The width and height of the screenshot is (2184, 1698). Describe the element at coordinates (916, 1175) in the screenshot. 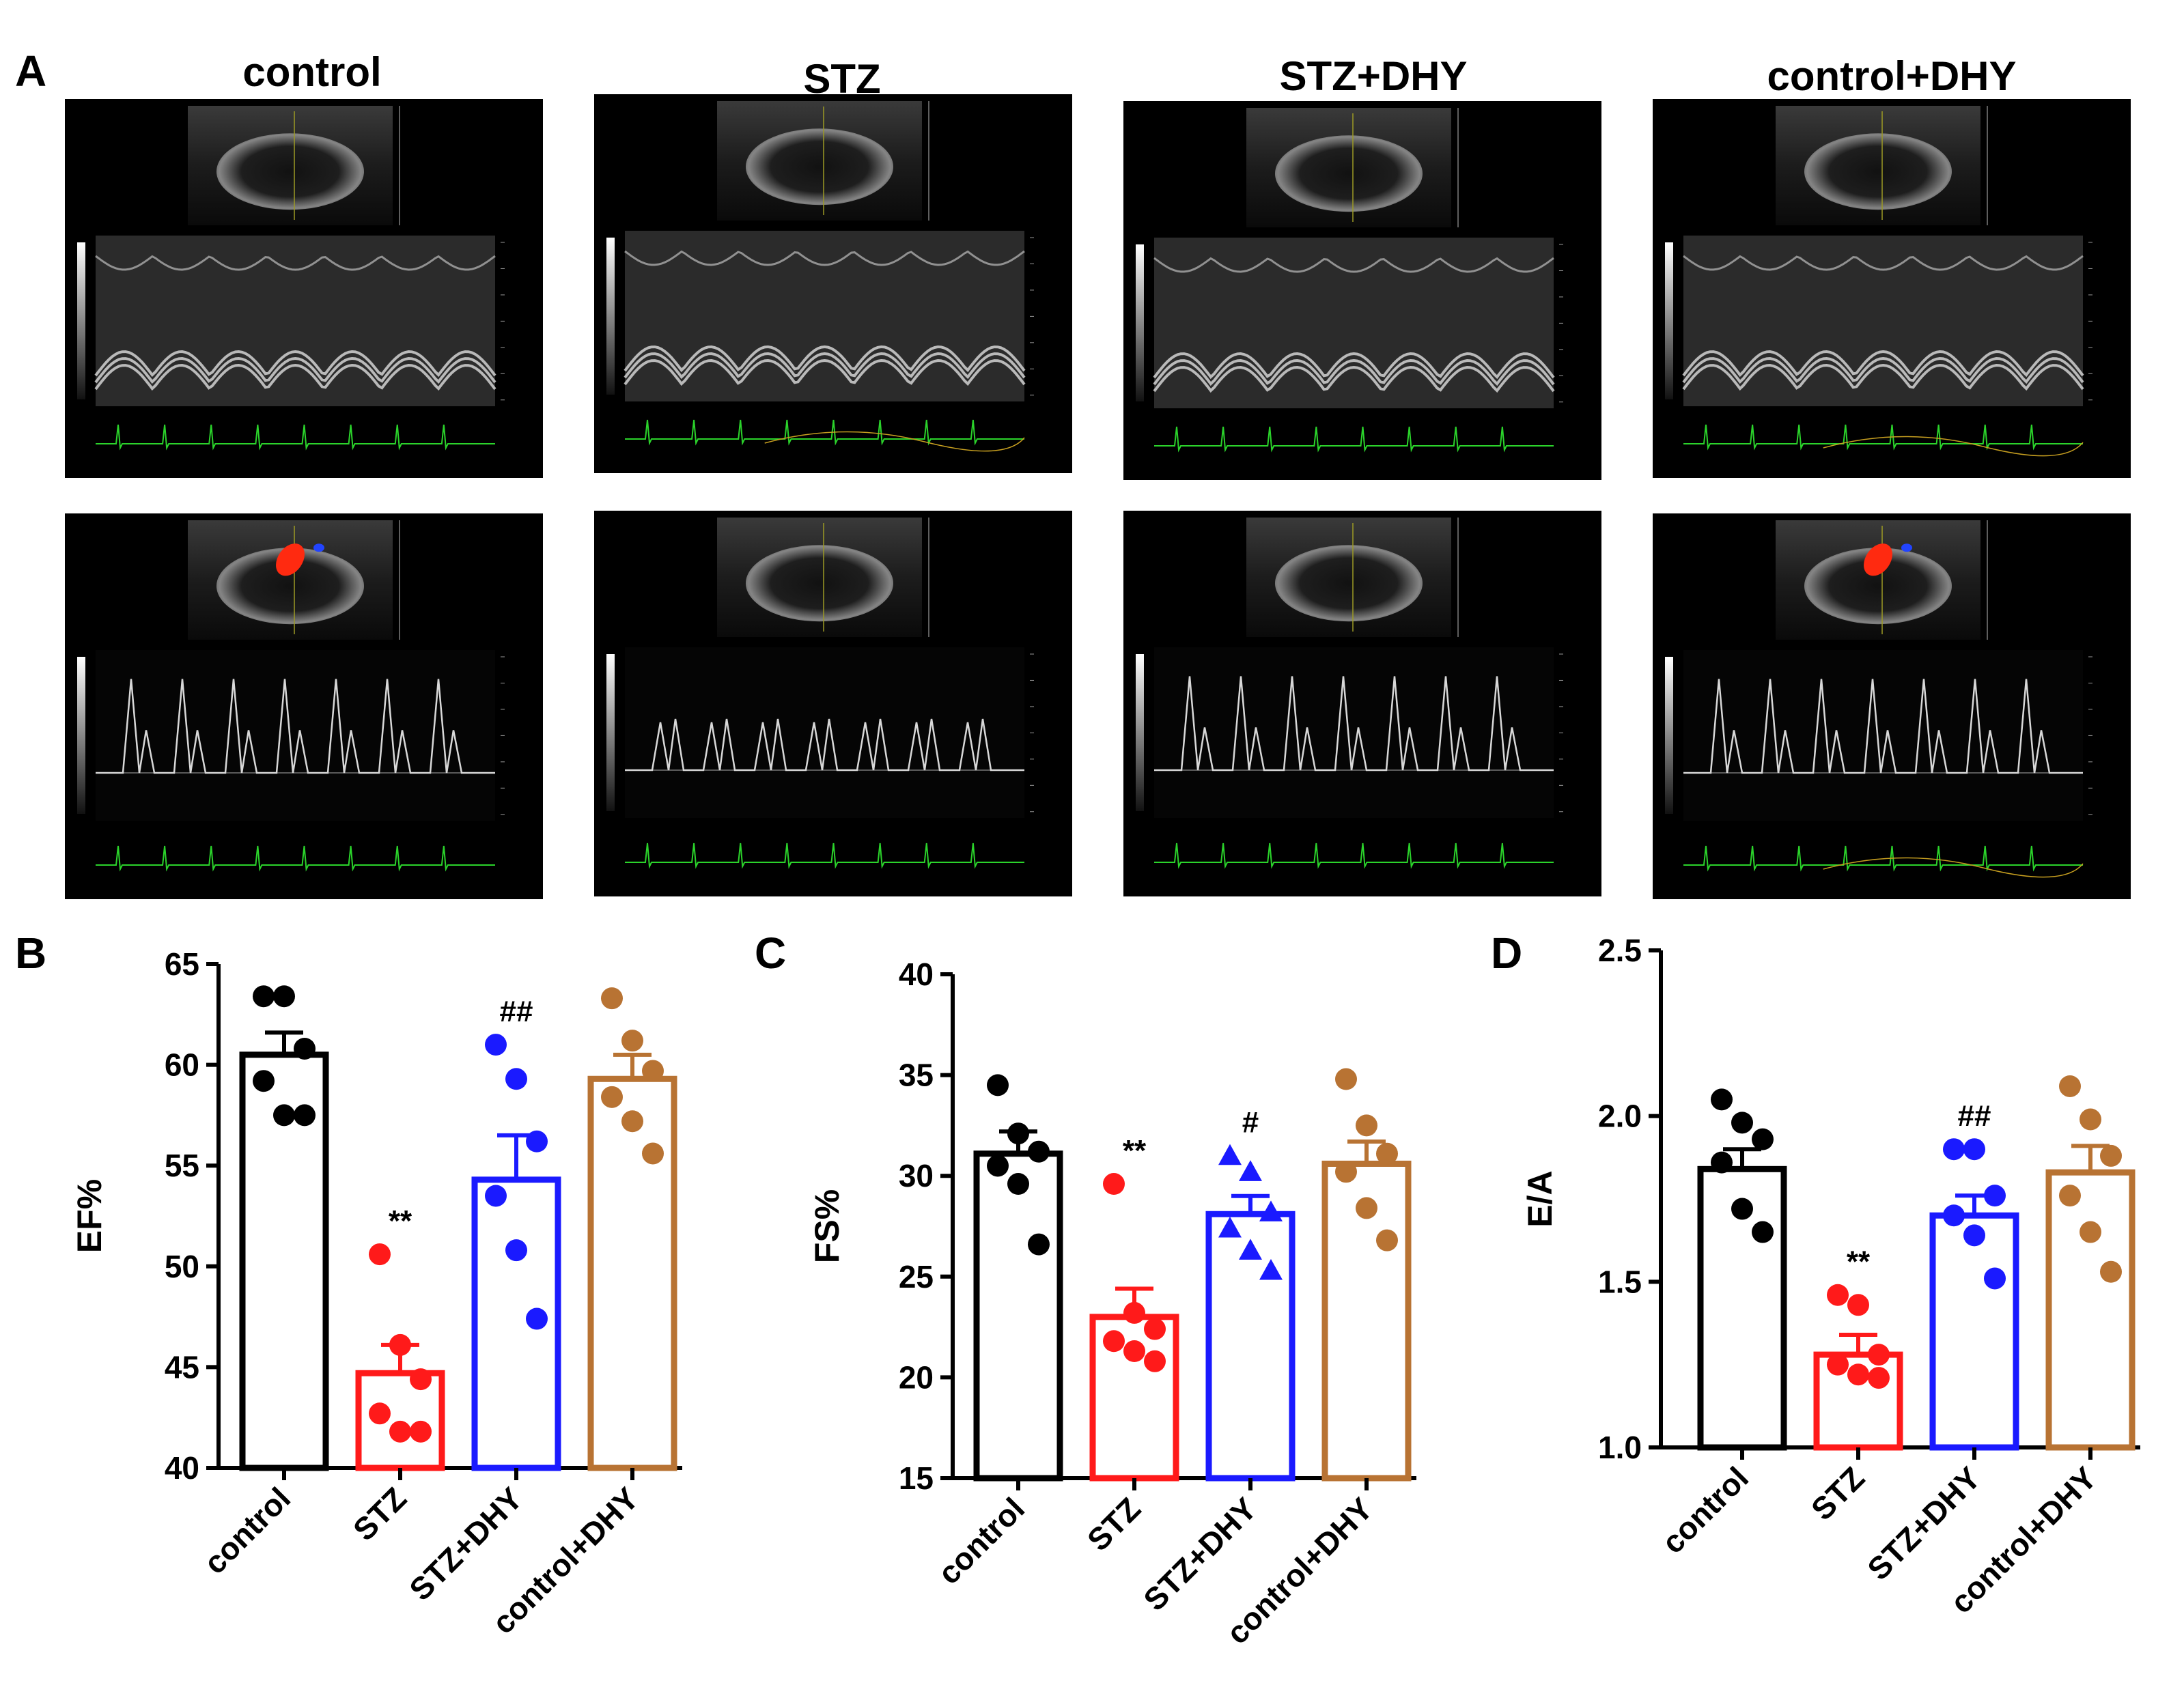

I see `y-tick-label: 30` at that location.